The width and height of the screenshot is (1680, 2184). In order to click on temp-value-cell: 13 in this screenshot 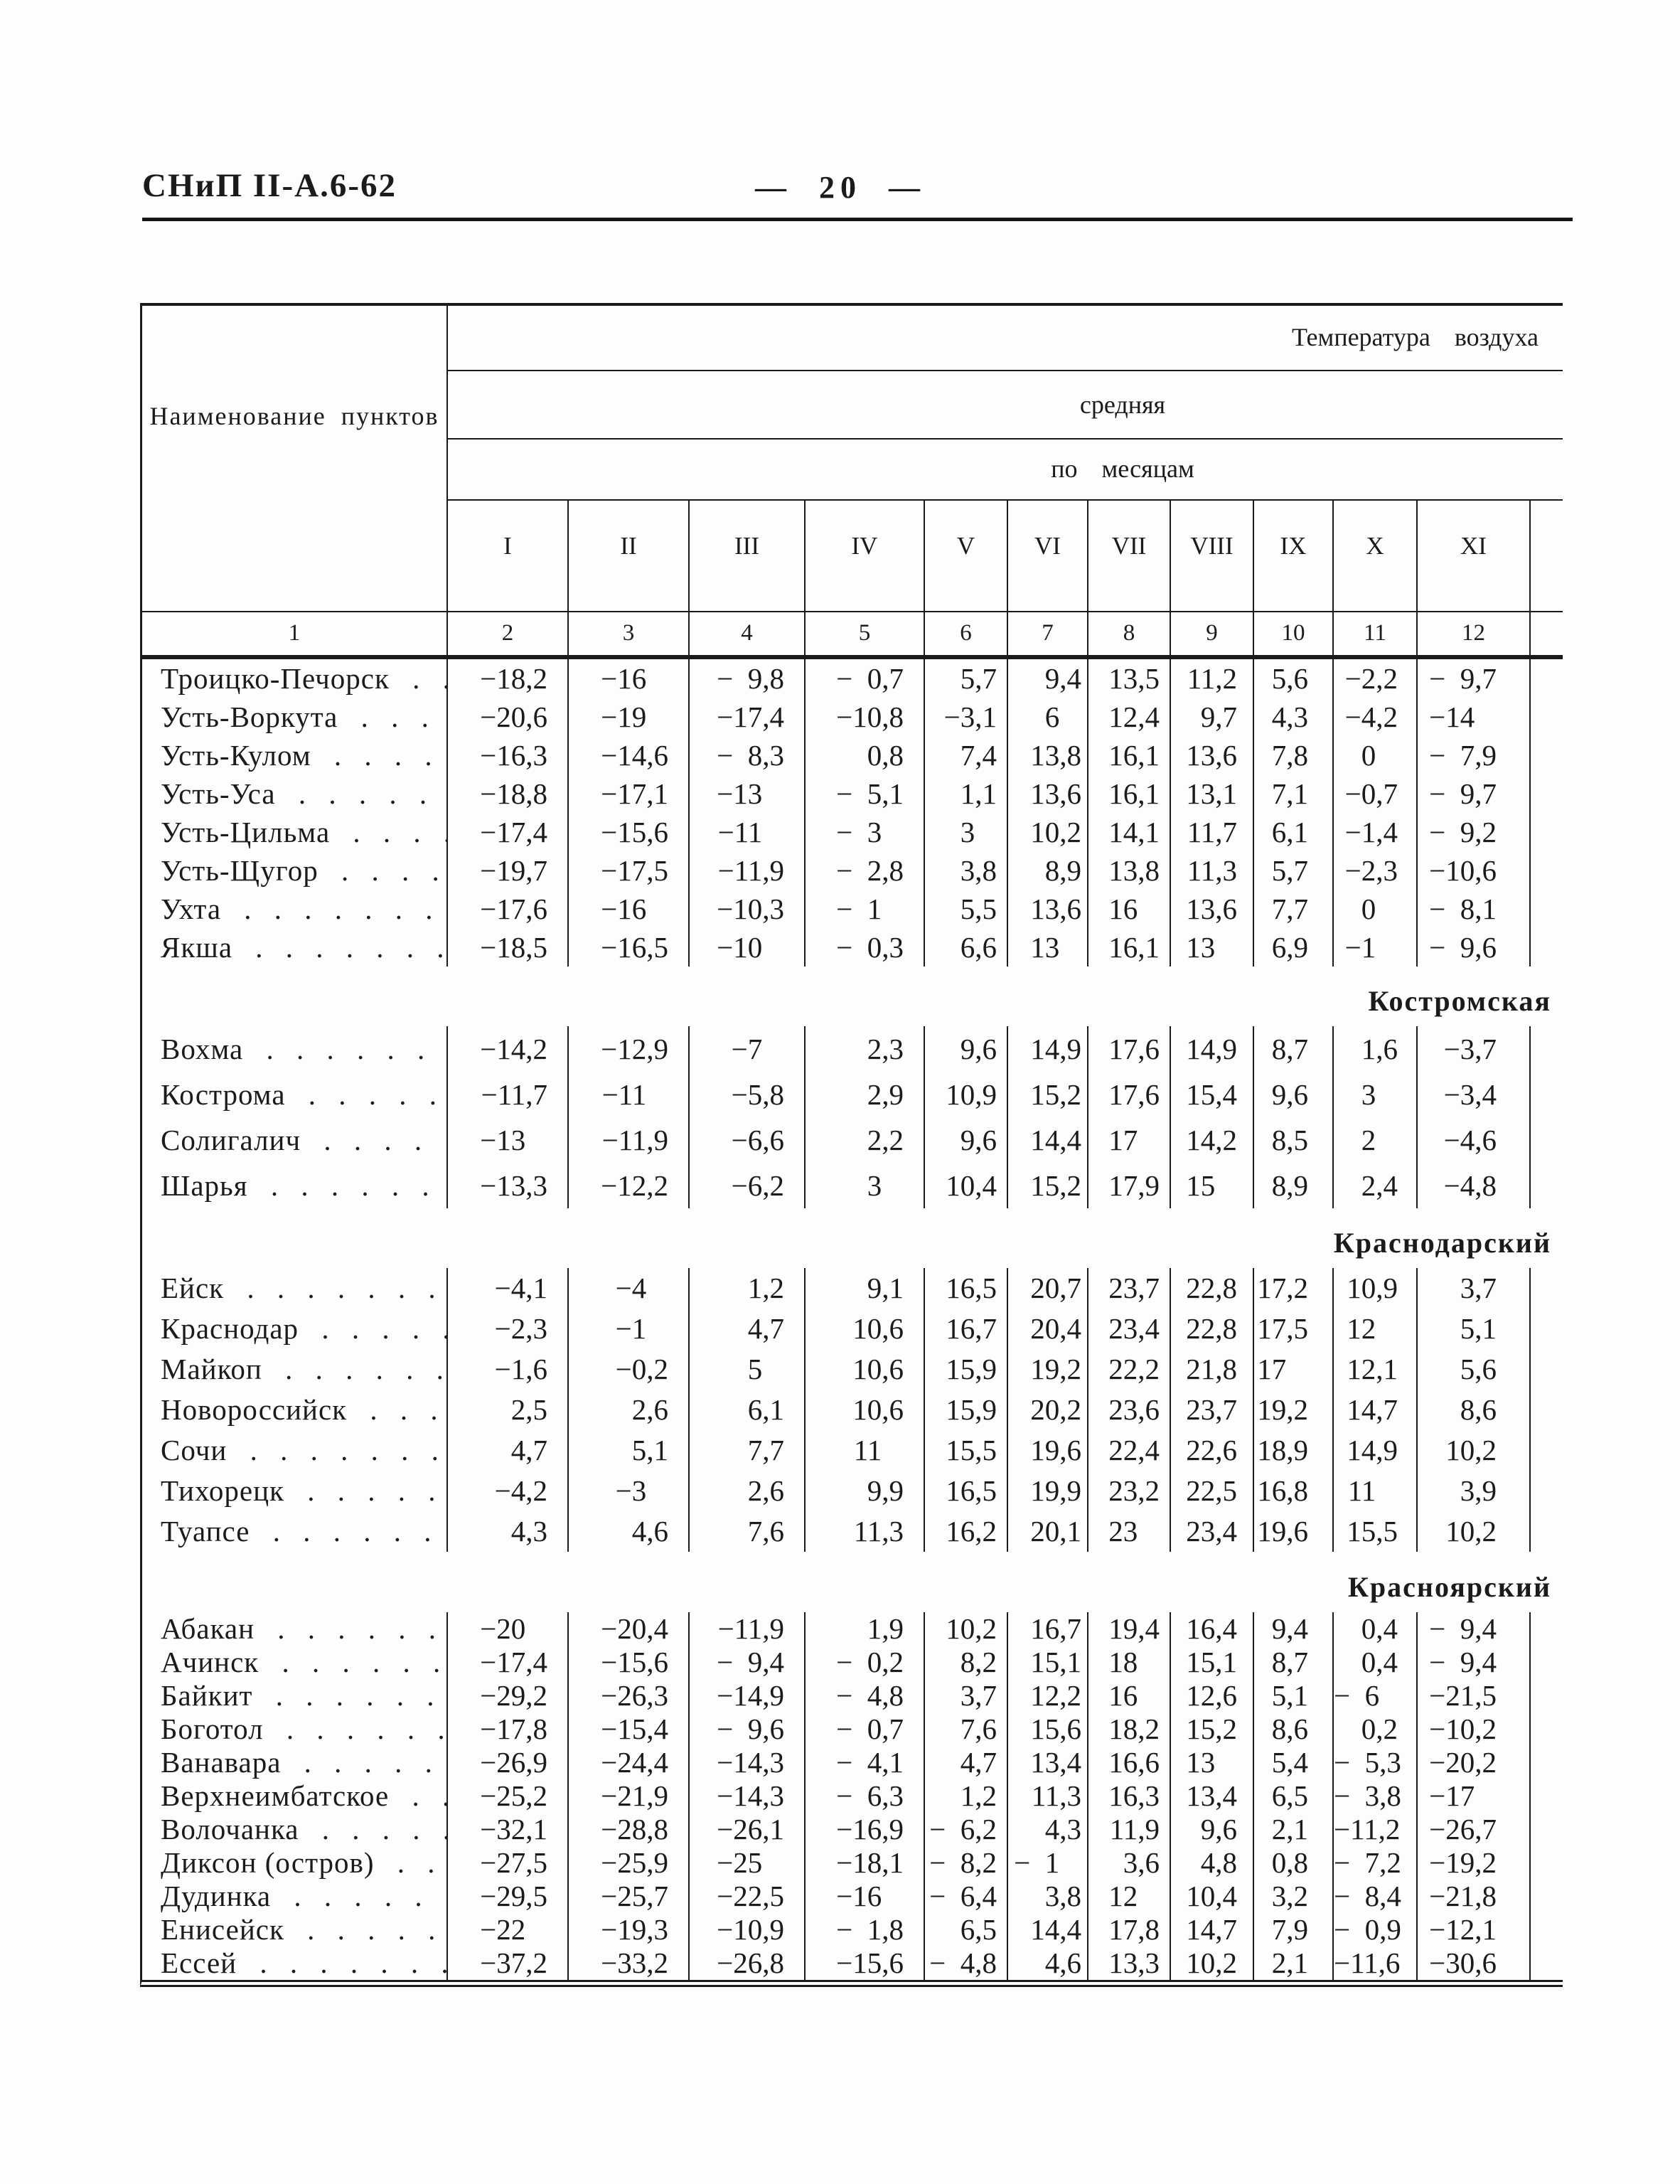, I will do `click(1047, 947)`.